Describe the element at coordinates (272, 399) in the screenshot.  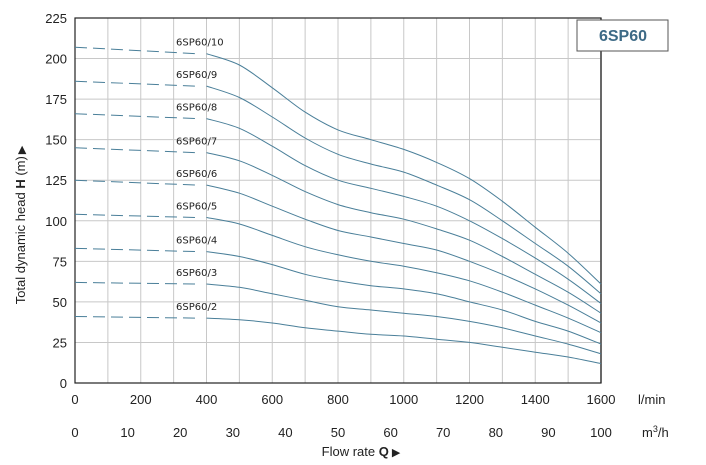
I see `x-tick-label: 600` at that location.